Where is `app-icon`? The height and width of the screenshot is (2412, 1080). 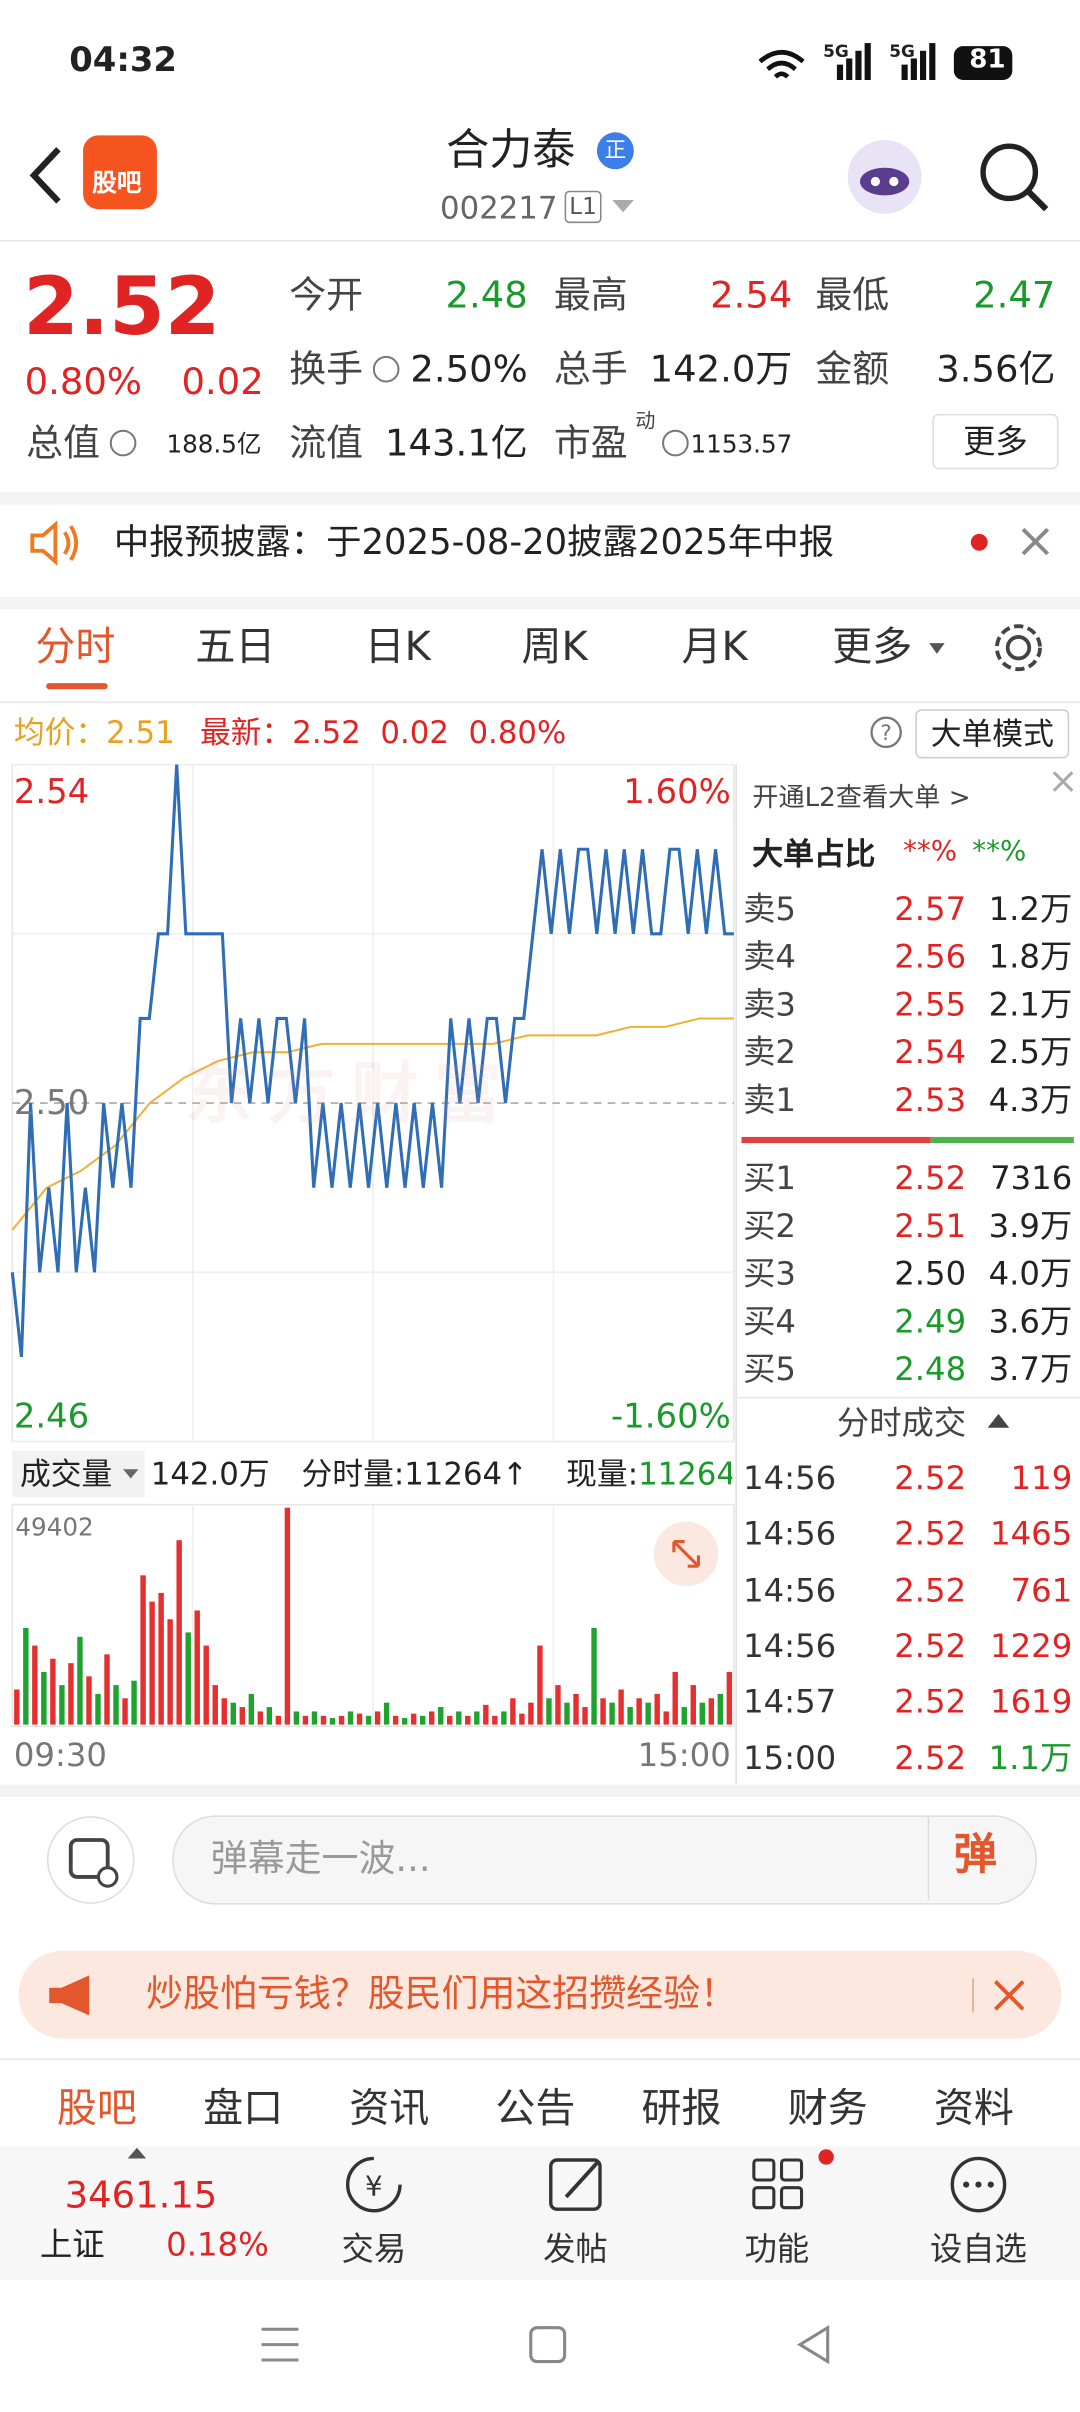
app-icon is located at coordinates (120, 172).